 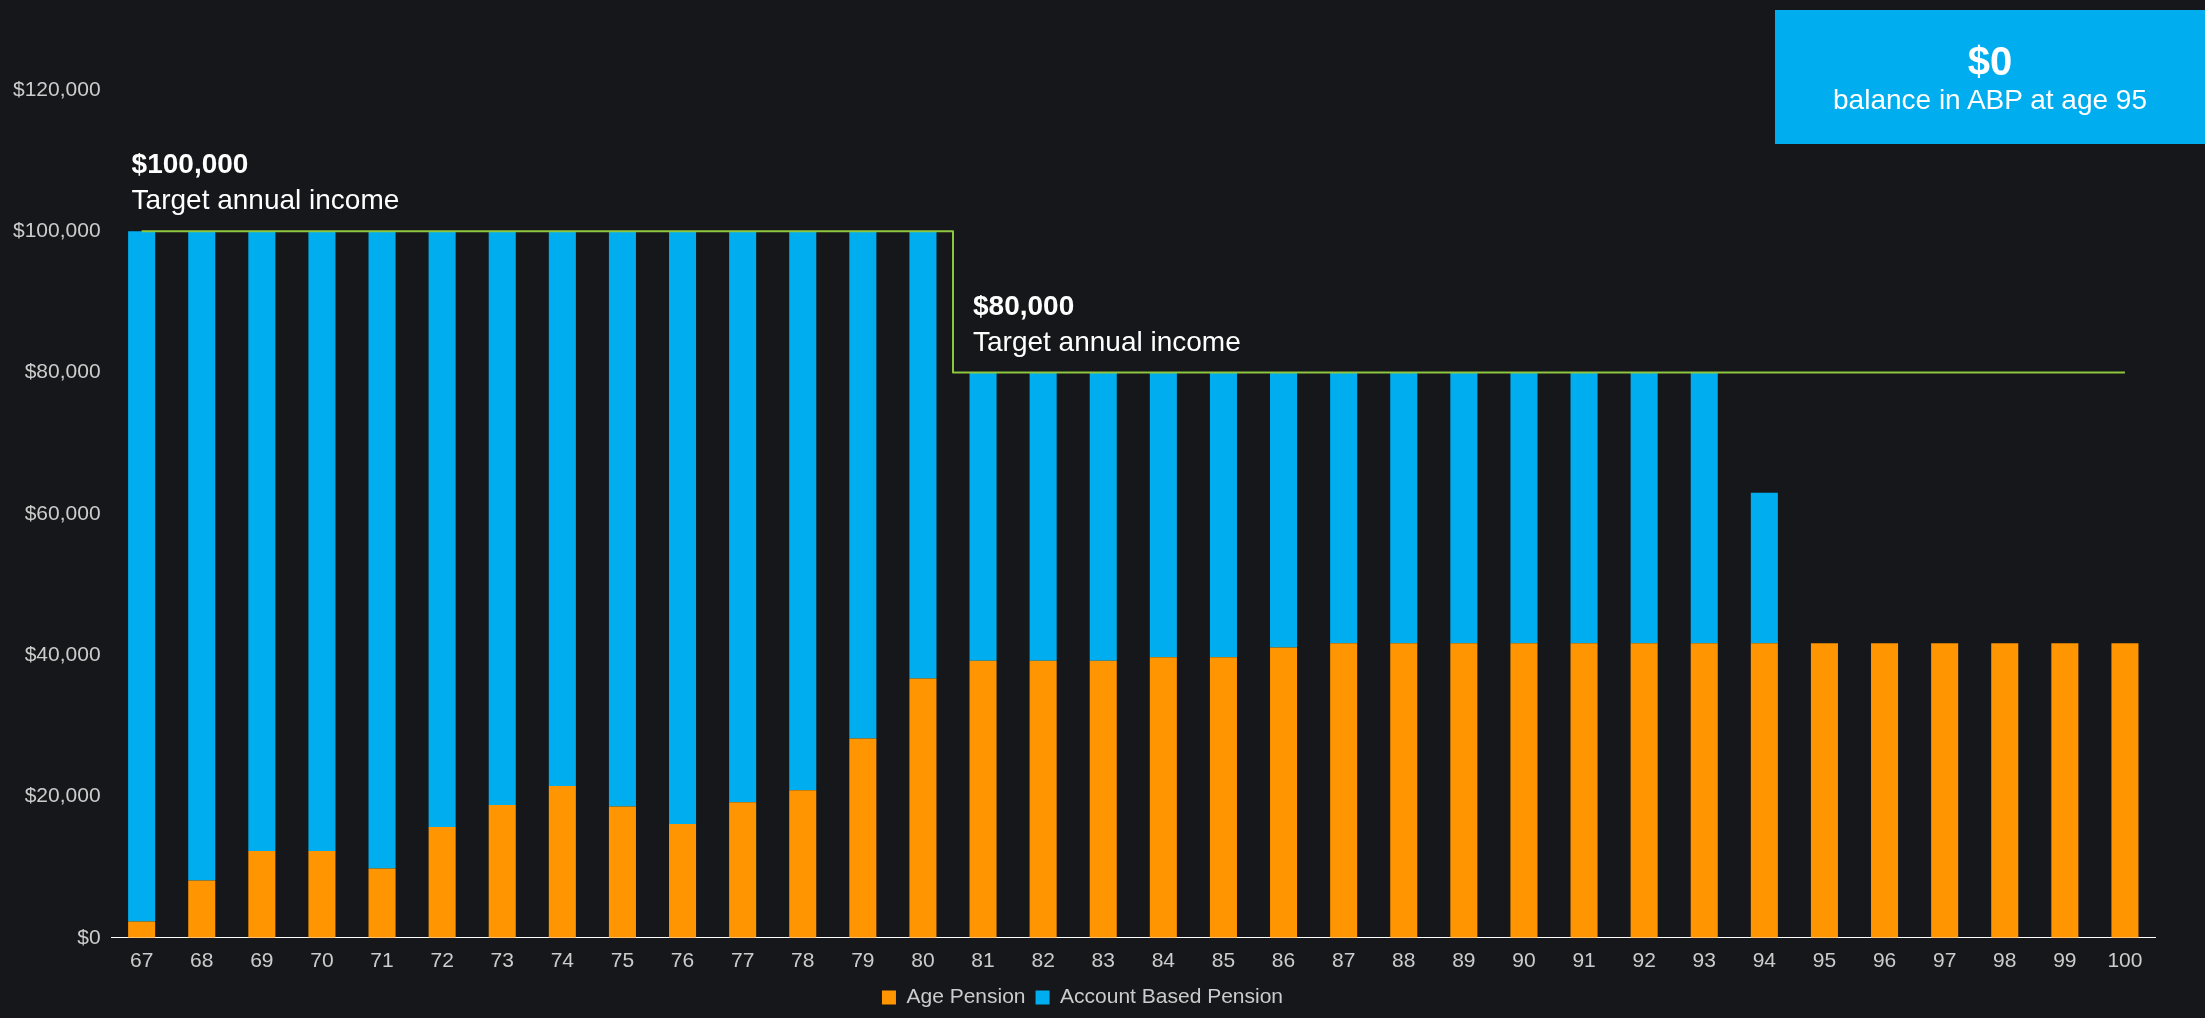 I want to click on y-tick-label: $20,000, so click(x=62, y=795).